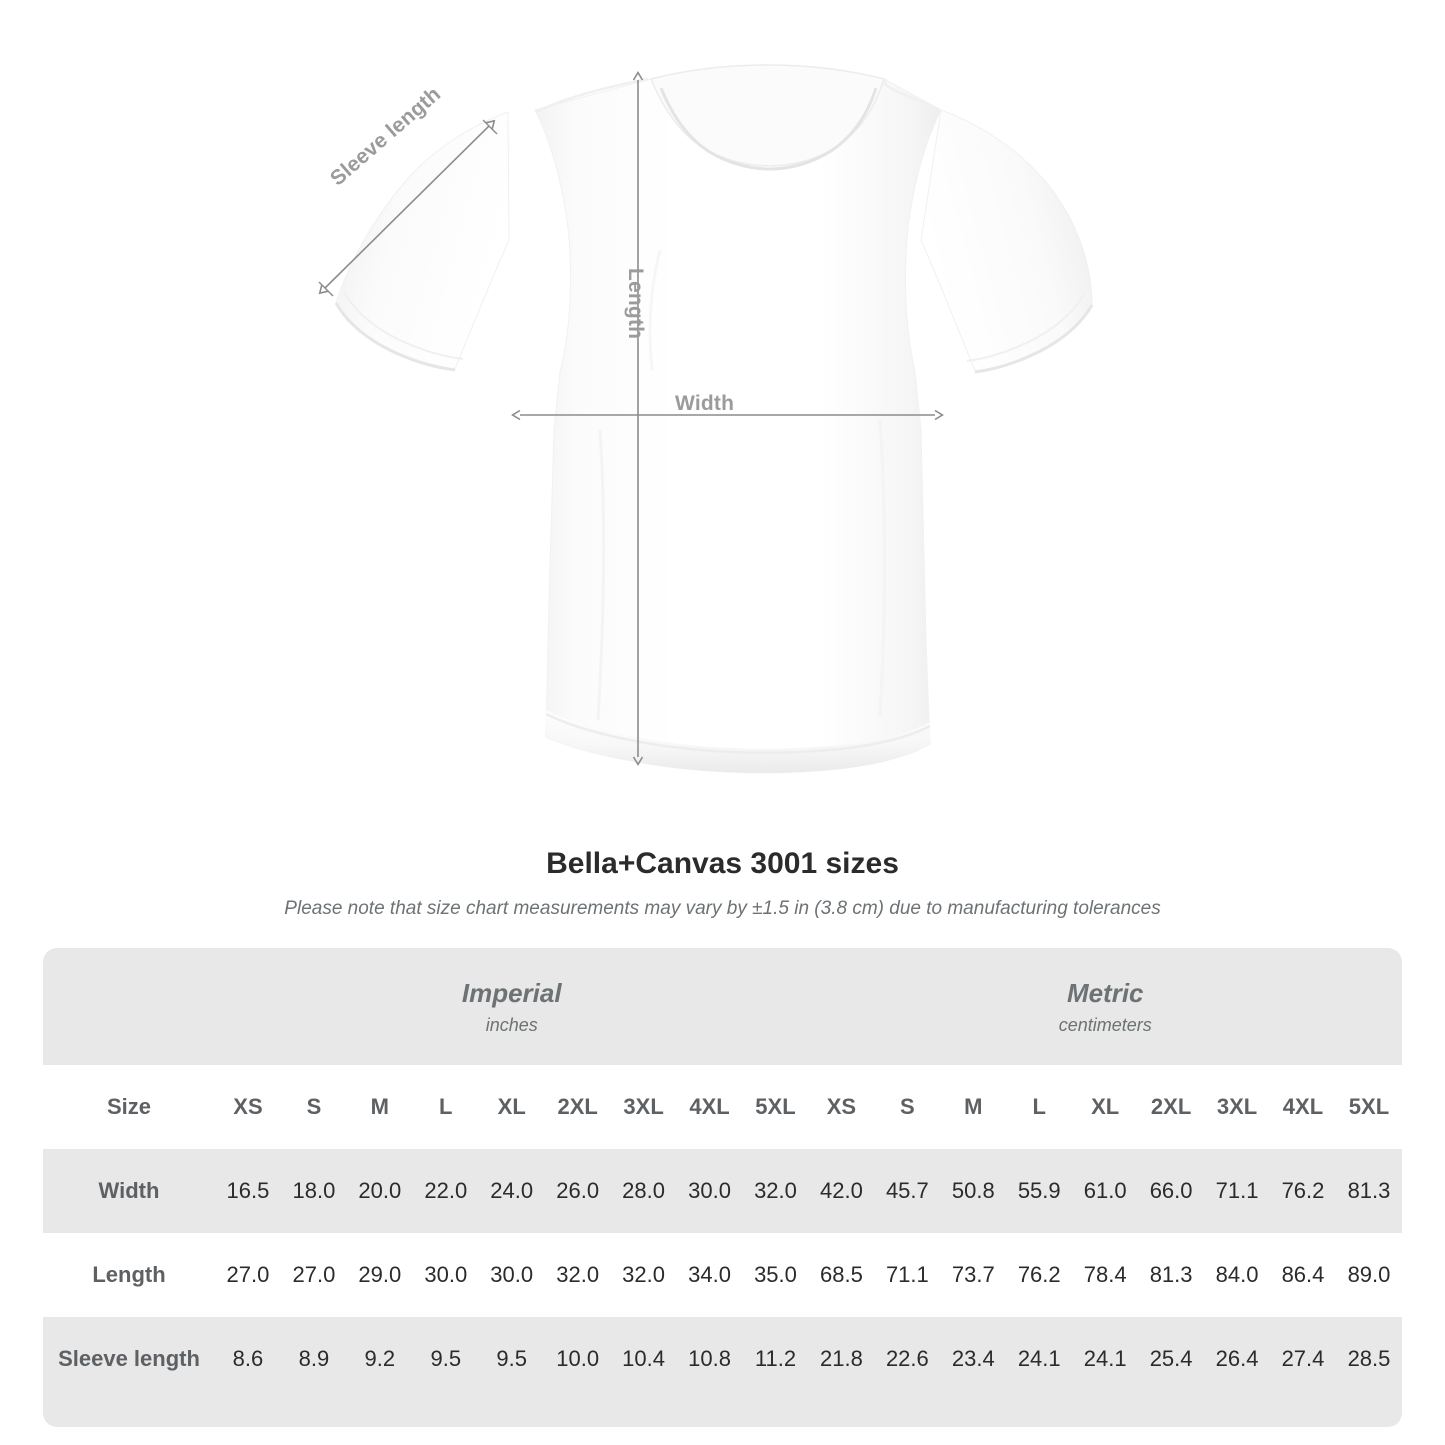 Image resolution: width=1445 pixels, height=1445 pixels. I want to click on unit-band-spacer, so click(129, 1006).